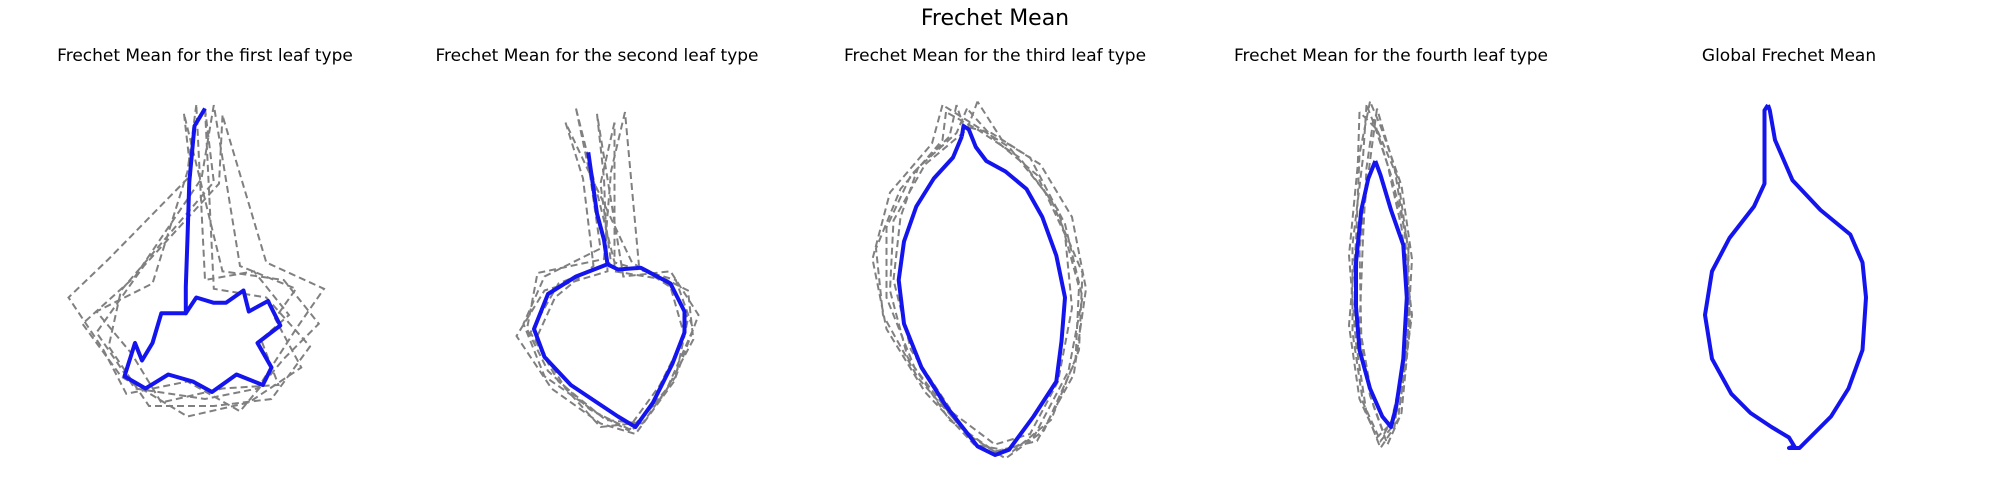 This screenshot has height=495, width=1990. What do you see at coordinates (1391, 56) in the screenshot?
I see `panel-title: Frechet Mean for the fourth leaf type` at bounding box center [1391, 56].